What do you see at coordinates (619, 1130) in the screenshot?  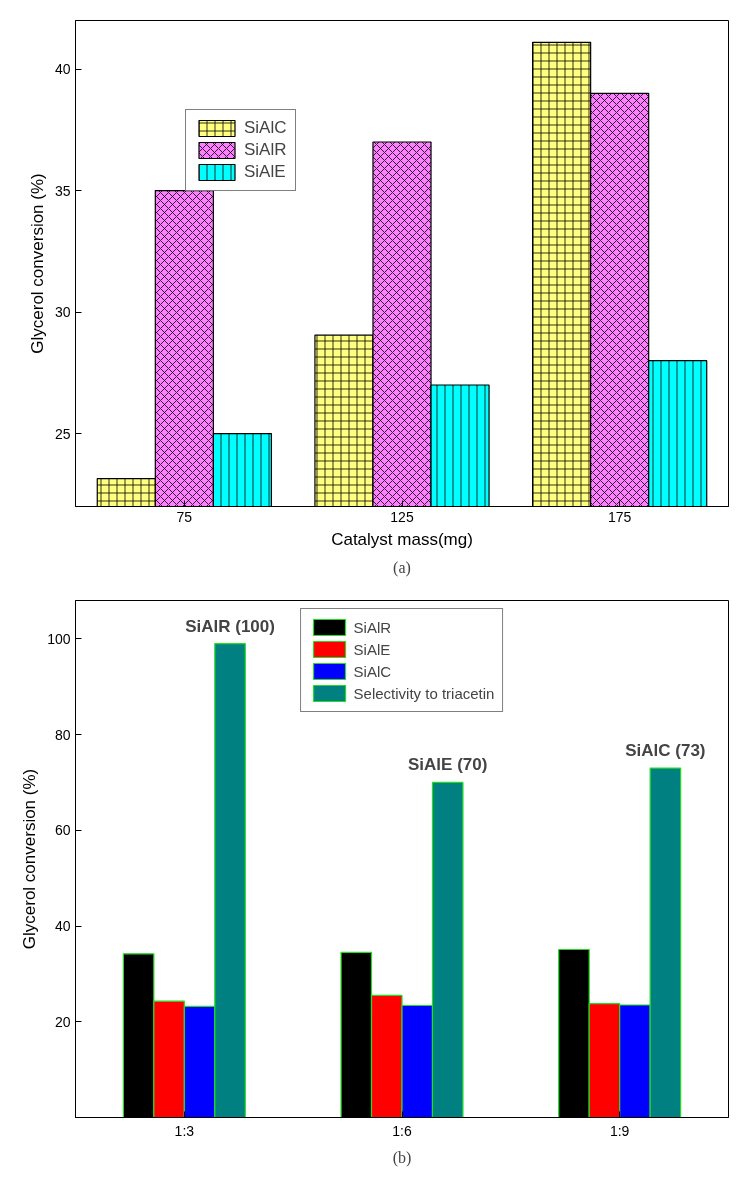 I see `x-tick-label: 1:9` at bounding box center [619, 1130].